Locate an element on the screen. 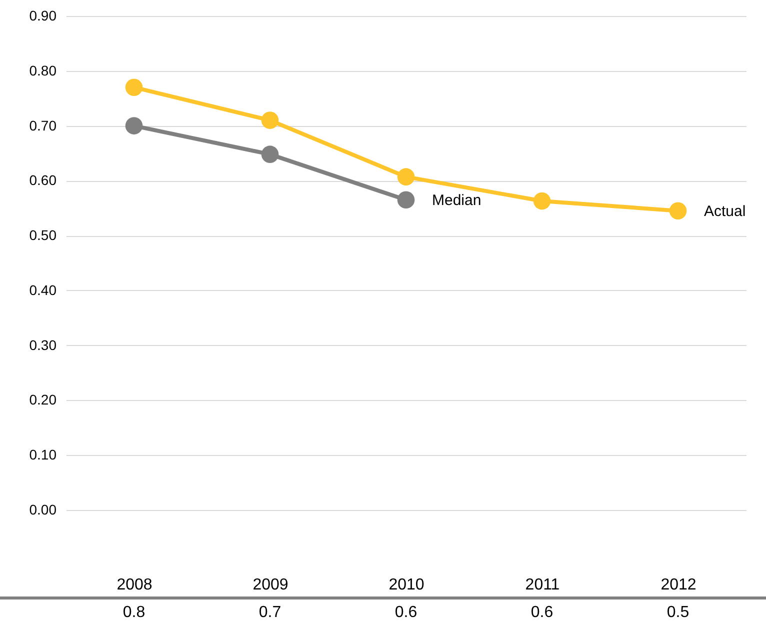 The width and height of the screenshot is (766, 625). y-tick-label: 0.90 is located at coordinates (43, 16).